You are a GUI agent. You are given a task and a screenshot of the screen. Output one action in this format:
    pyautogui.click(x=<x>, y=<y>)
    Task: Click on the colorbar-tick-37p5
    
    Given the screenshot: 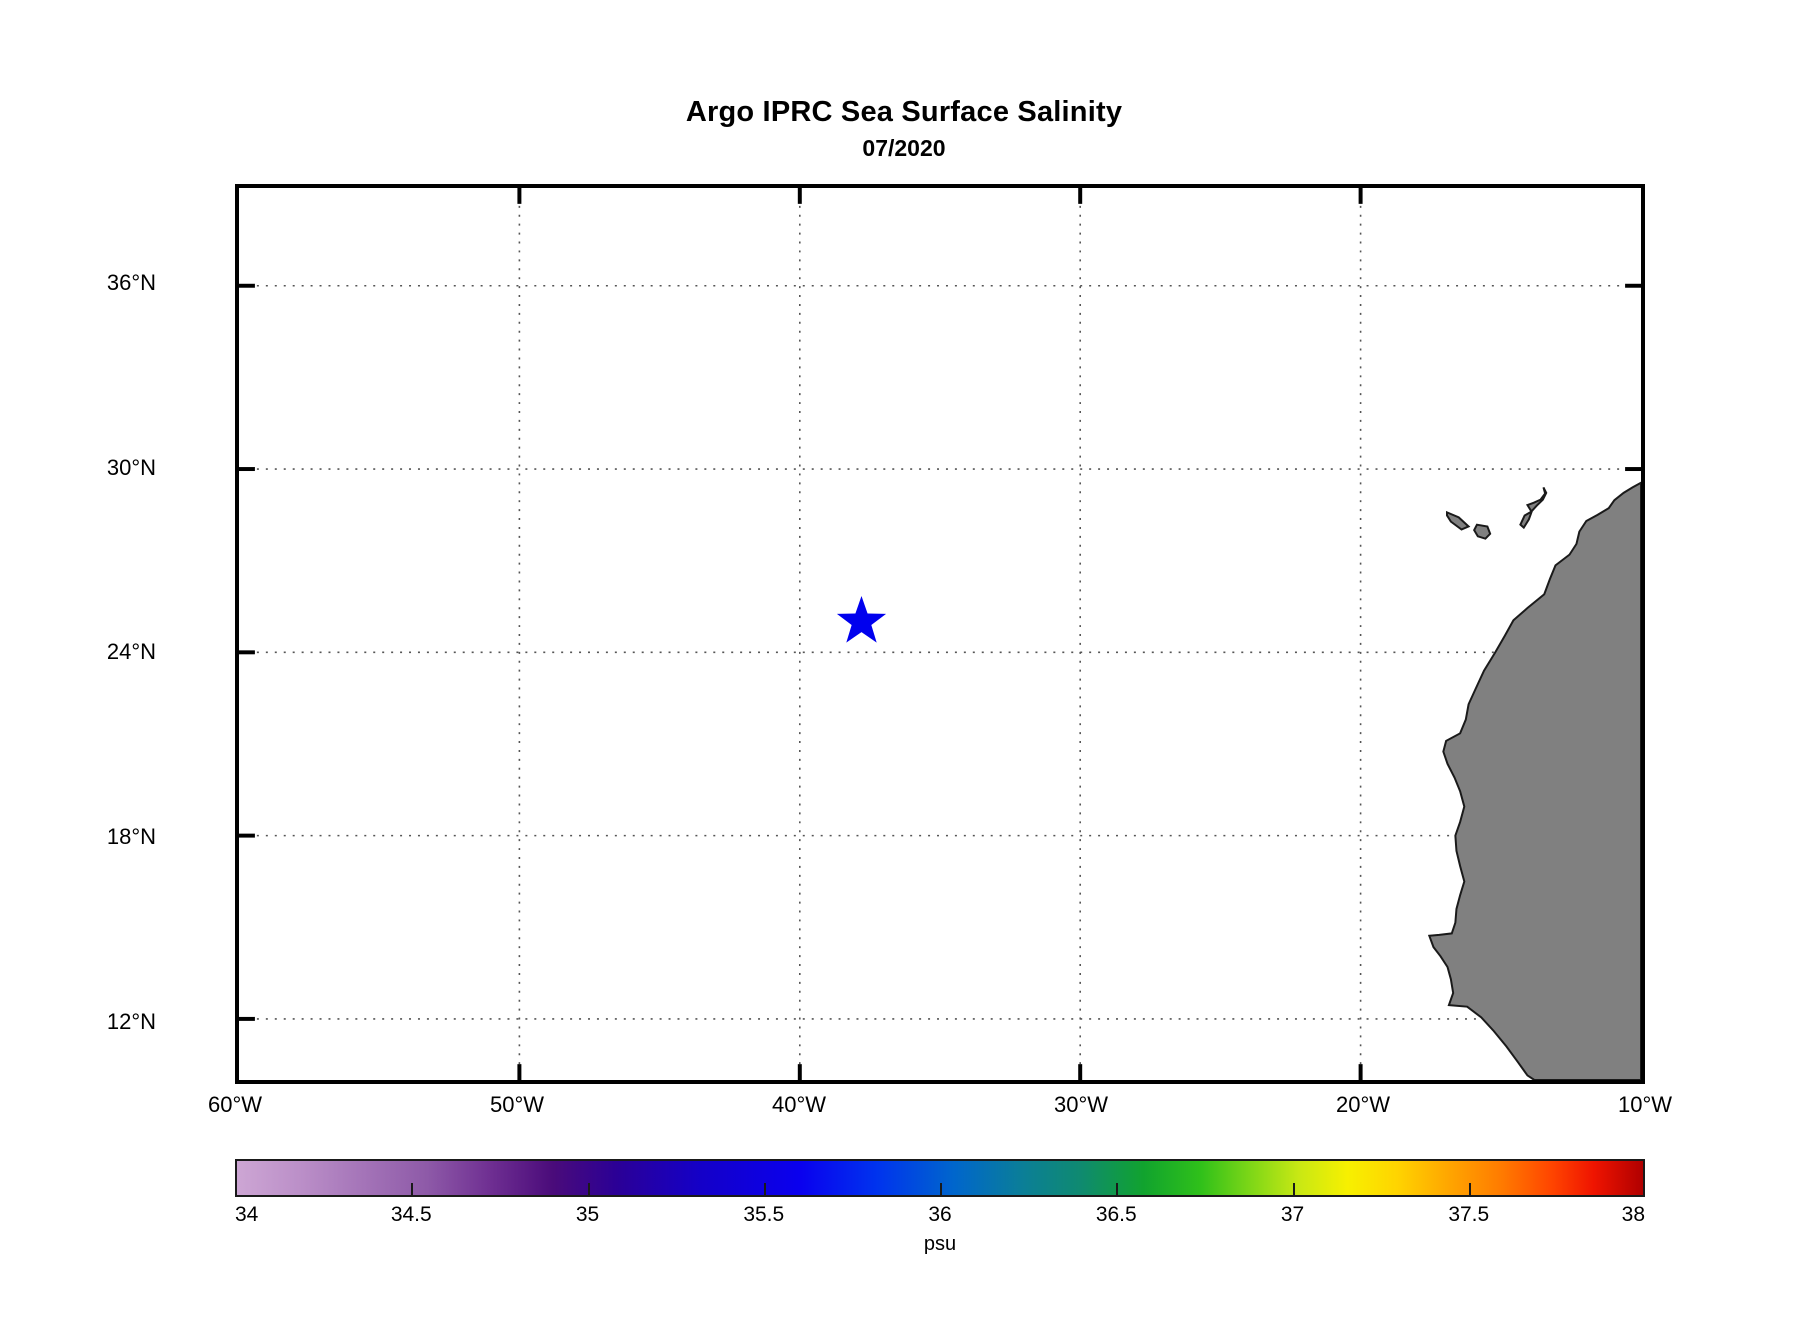 What is the action you would take?
    pyautogui.click(x=1469, y=1190)
    